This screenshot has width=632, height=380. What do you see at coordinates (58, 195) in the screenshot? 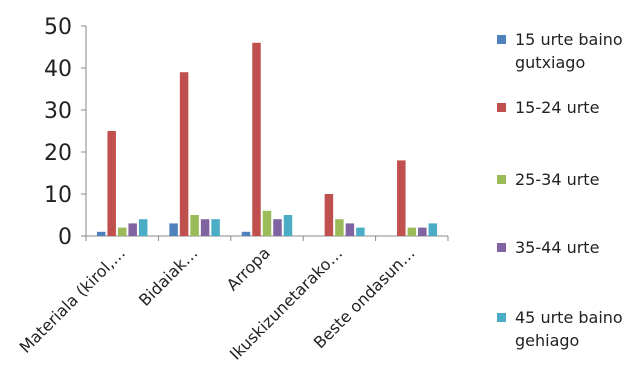
I see `y-tick-label: 10` at bounding box center [58, 195].